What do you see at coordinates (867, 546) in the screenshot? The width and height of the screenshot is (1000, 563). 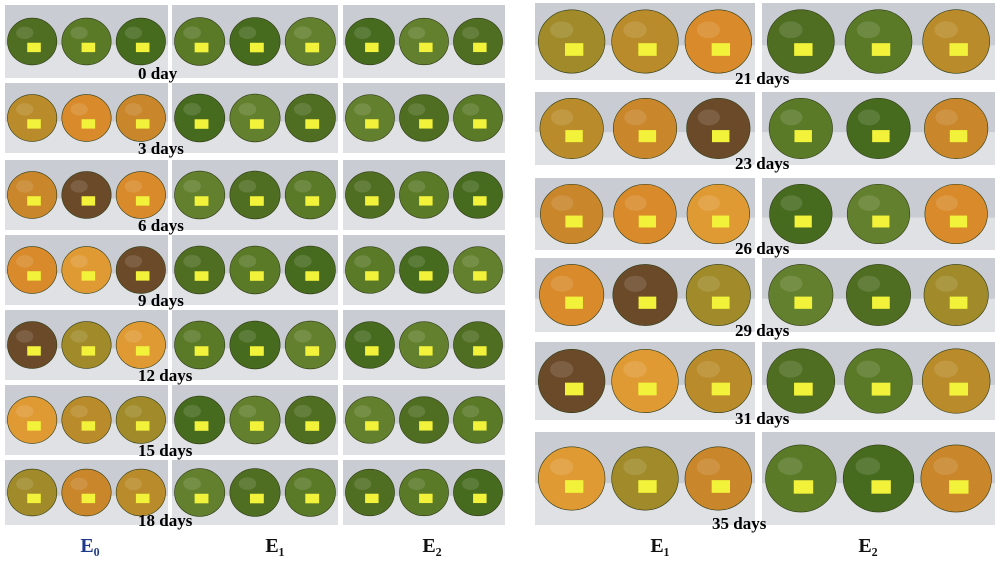 I see `column-label: E₂` at bounding box center [867, 546].